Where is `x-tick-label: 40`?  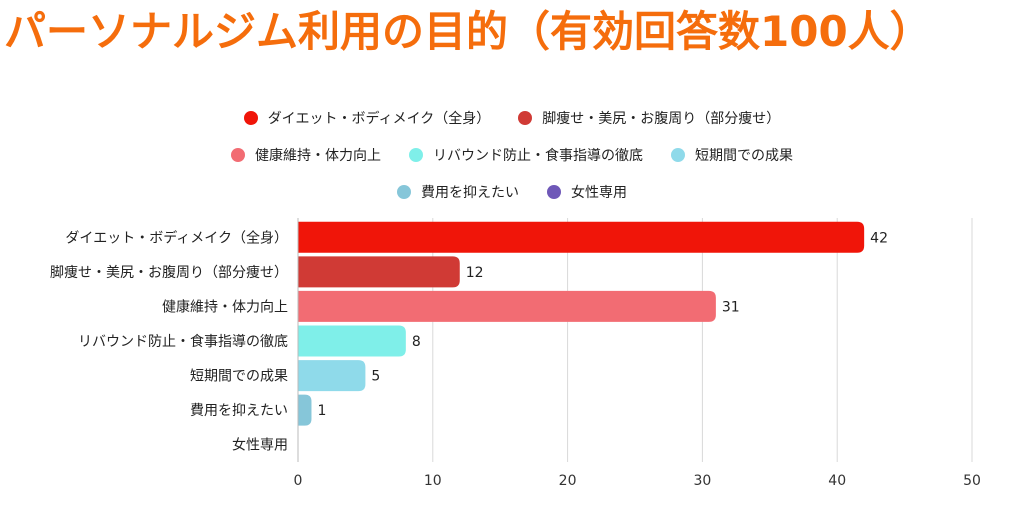 x-tick-label: 40 is located at coordinates (837, 481).